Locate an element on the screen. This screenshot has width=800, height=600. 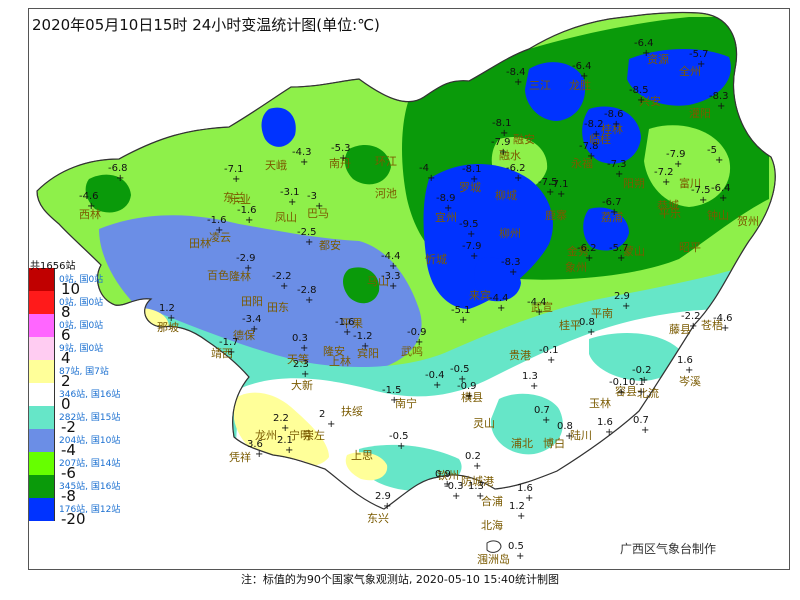
place-label: 来宾 is located at coordinates (480, 295).